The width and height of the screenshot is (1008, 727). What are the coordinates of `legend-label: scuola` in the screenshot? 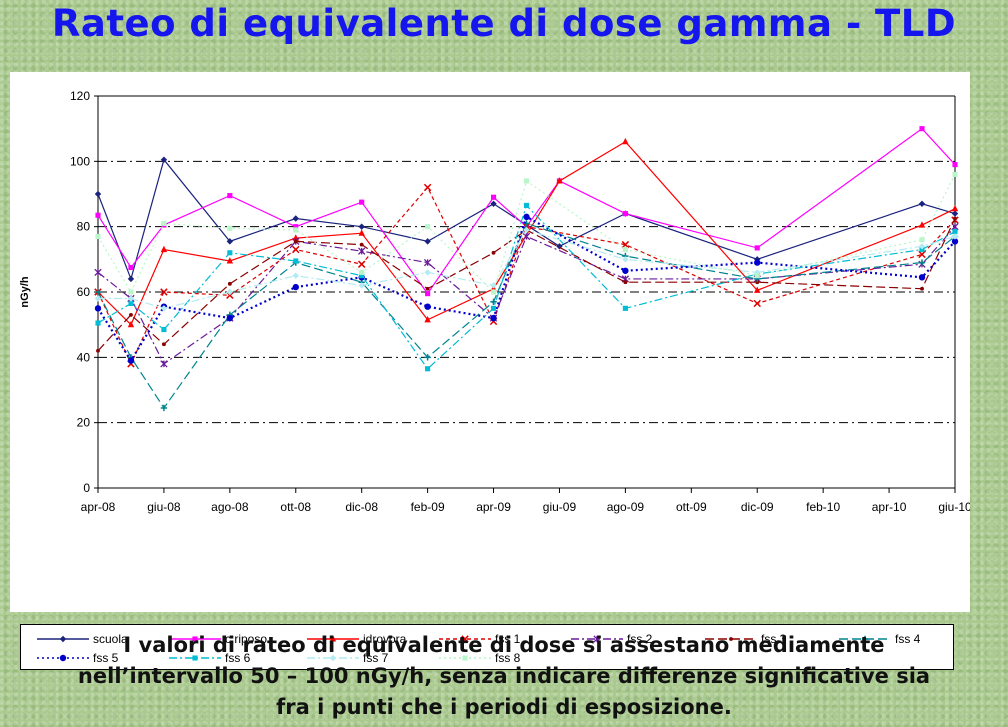 It's located at (110, 639).